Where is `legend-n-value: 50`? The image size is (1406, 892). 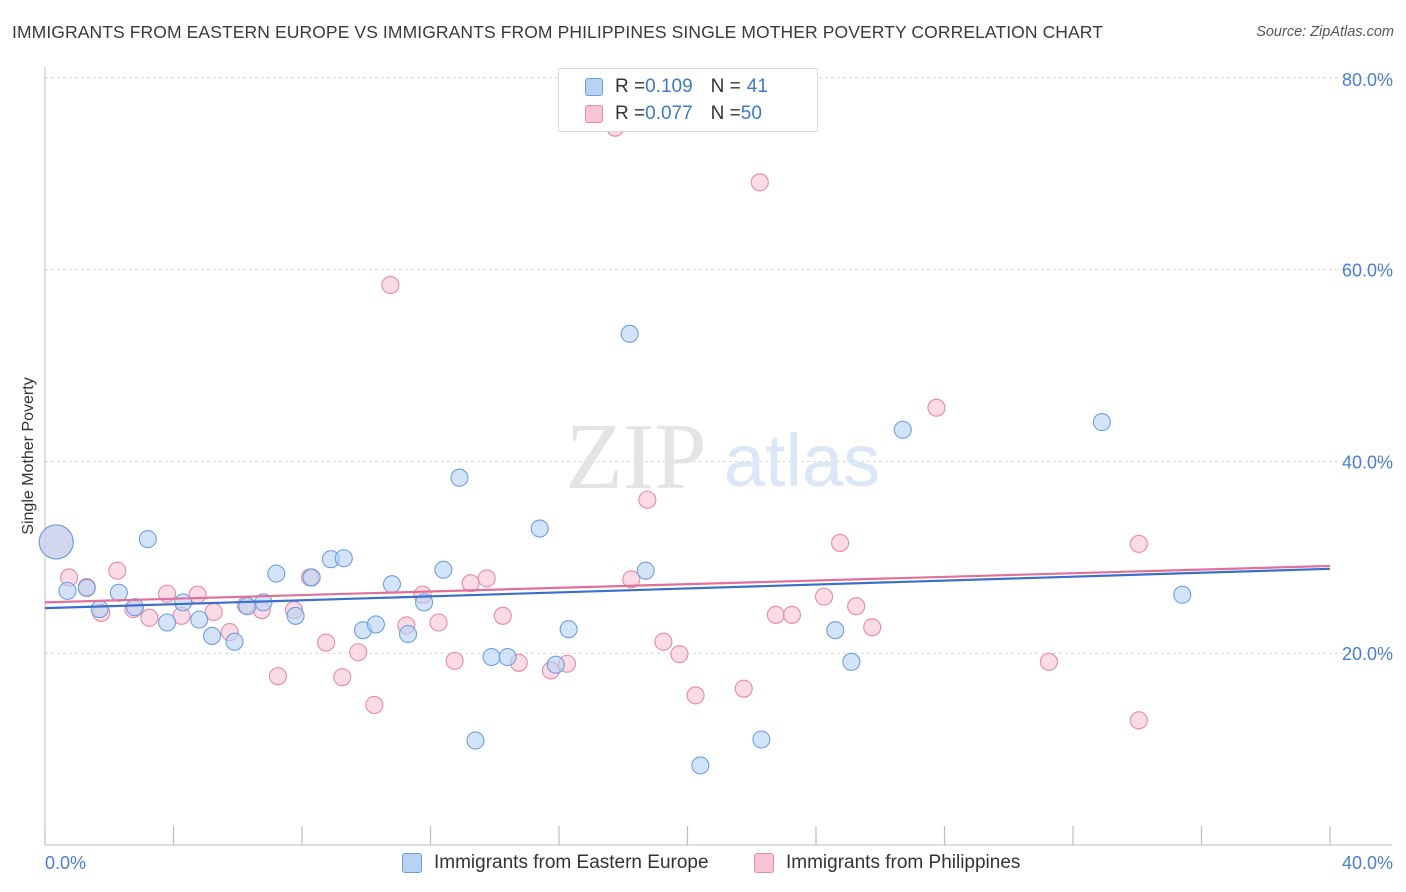
legend-n-value: 50 is located at coordinates (751, 113).